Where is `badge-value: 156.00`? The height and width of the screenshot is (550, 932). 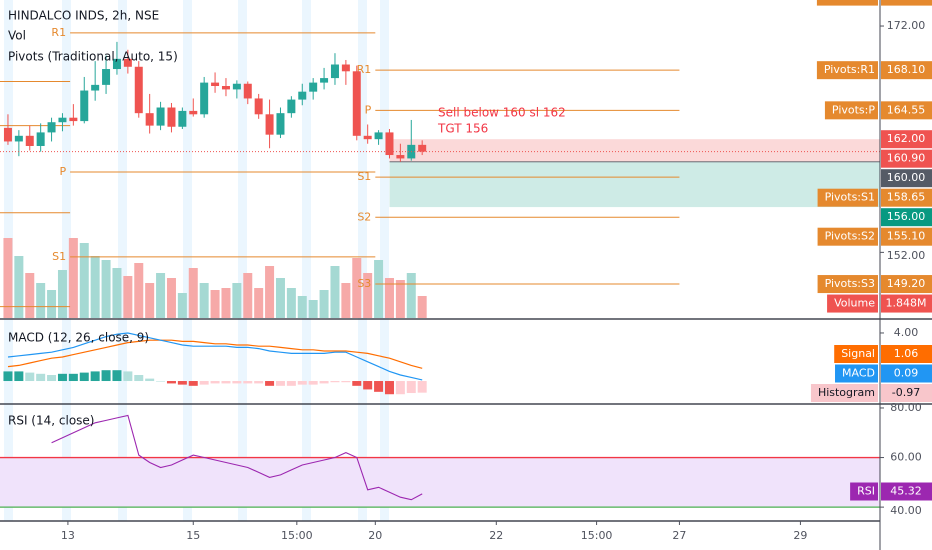 badge-value: 156.00 is located at coordinates (906, 216).